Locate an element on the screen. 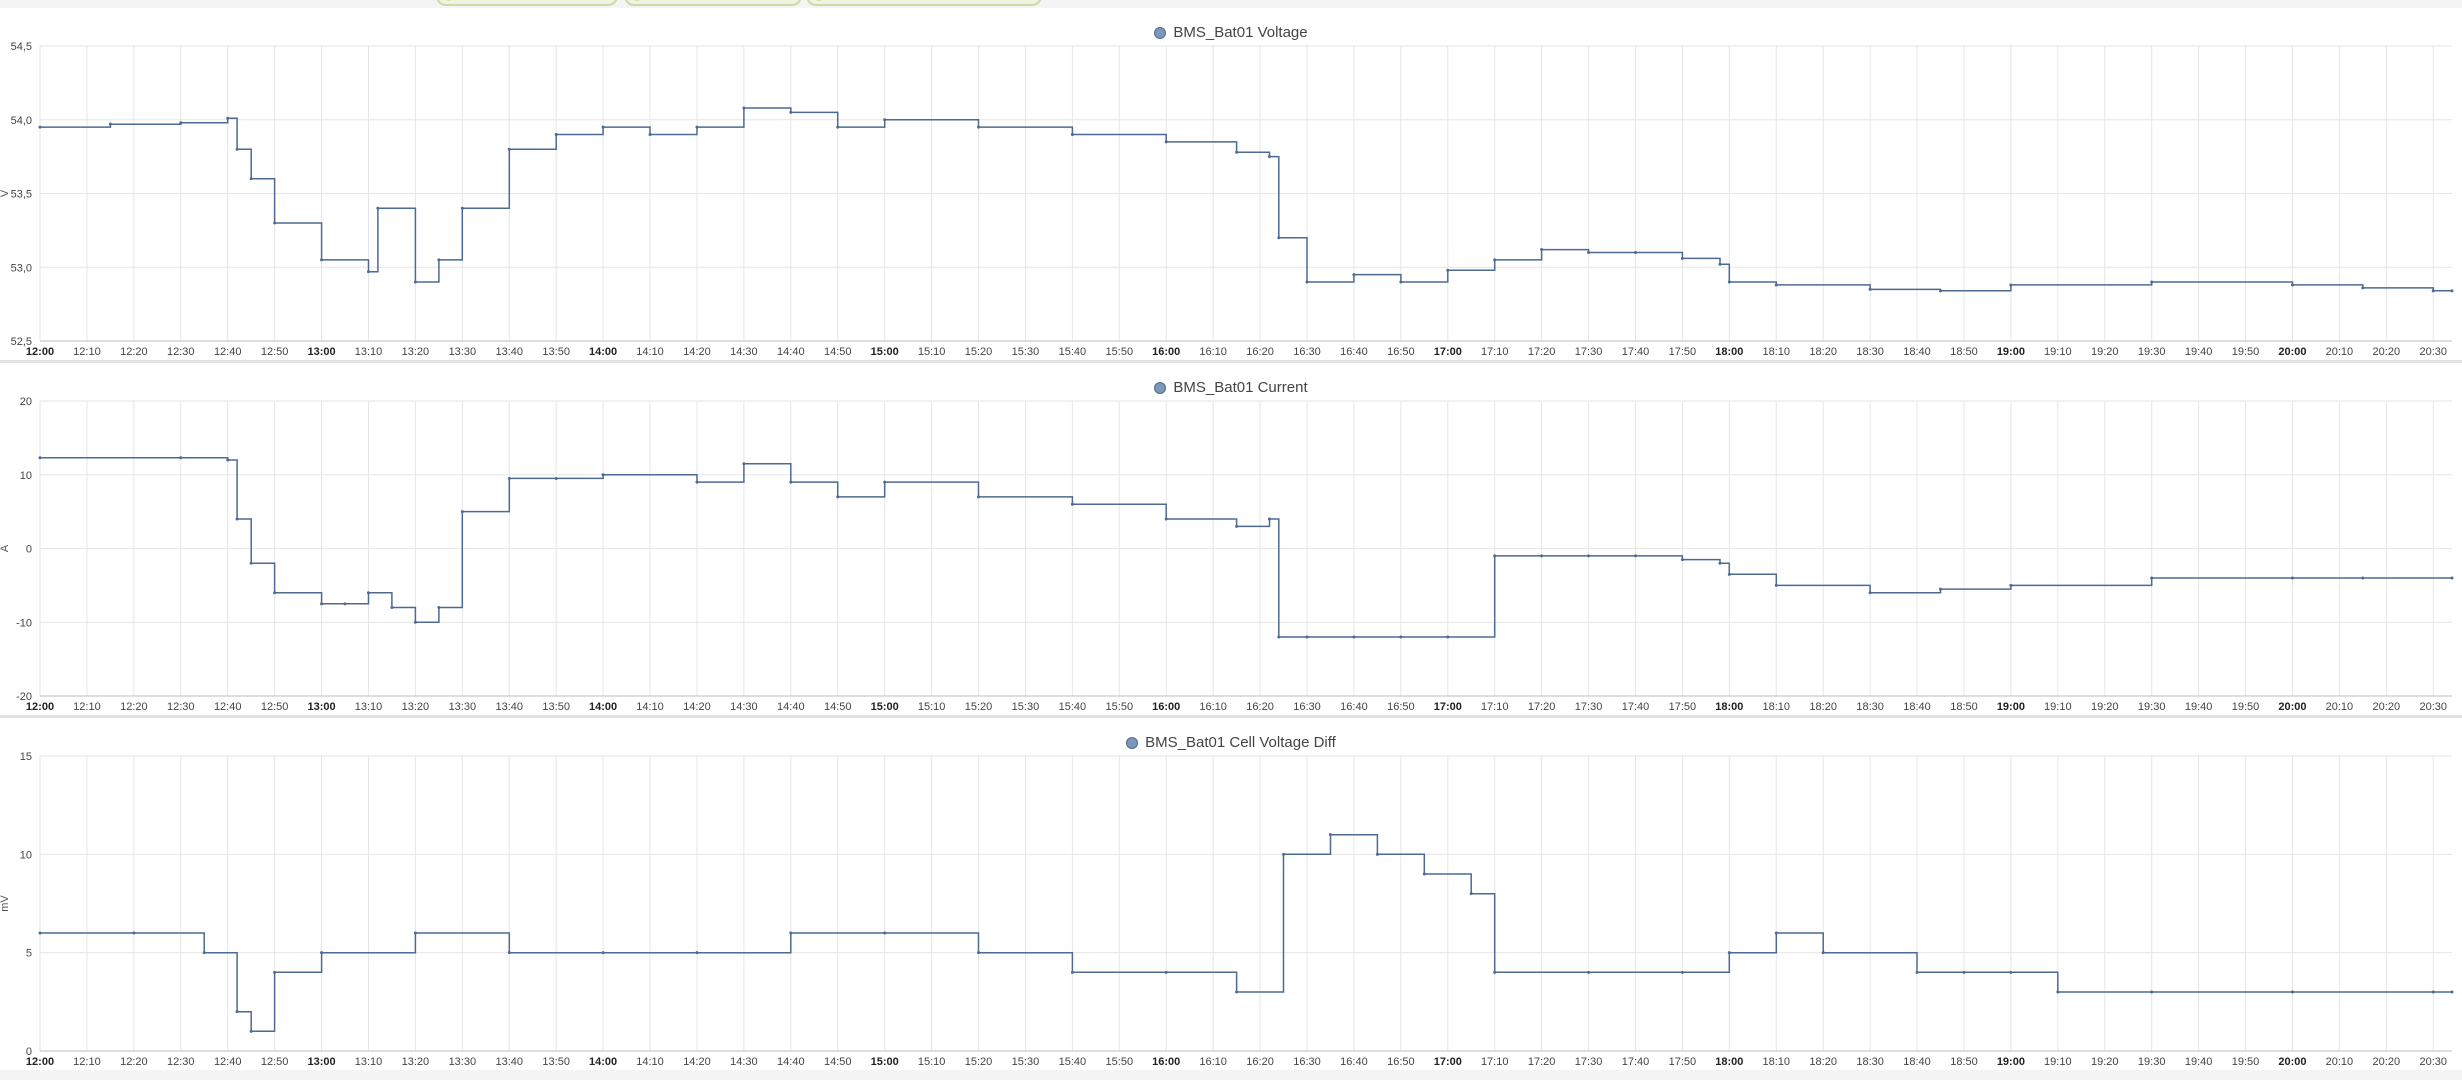  x-tick-label: 18:50 is located at coordinates (1964, 1062).